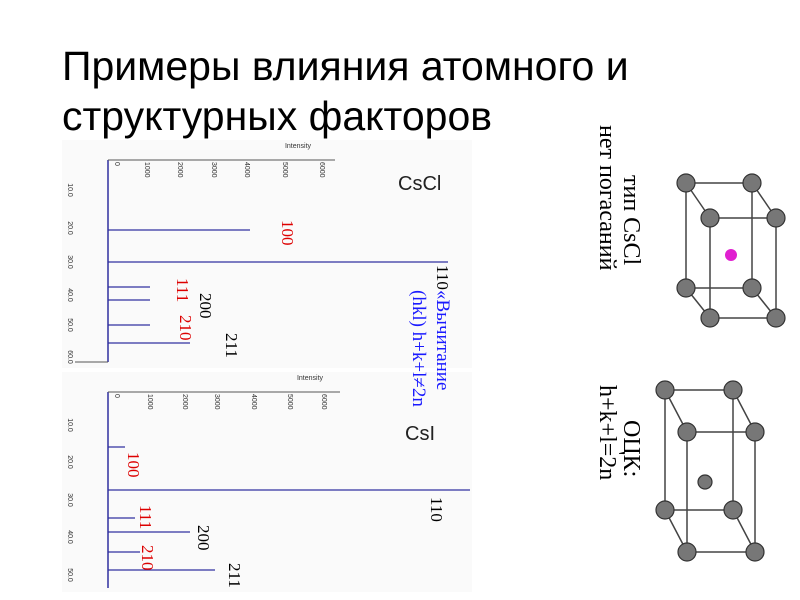 This screenshot has height=600, width=800. Describe the element at coordinates (69, 357) in the screenshot. I see `tick-label: 60.0` at that location.